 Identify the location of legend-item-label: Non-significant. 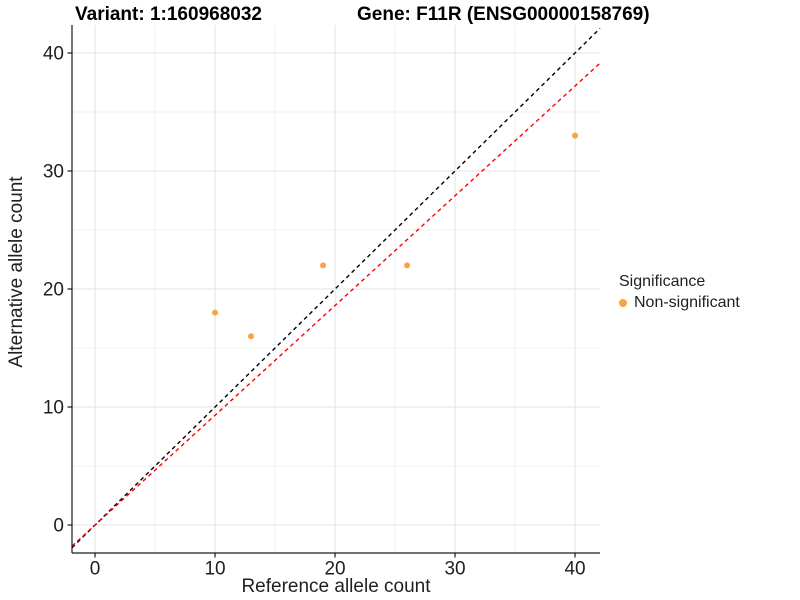
(687, 302).